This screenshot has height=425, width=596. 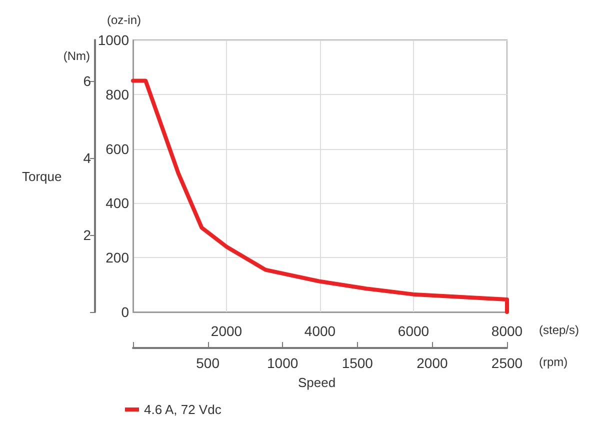 What do you see at coordinates (42, 176) in the screenshot?
I see `text: Torque` at bounding box center [42, 176].